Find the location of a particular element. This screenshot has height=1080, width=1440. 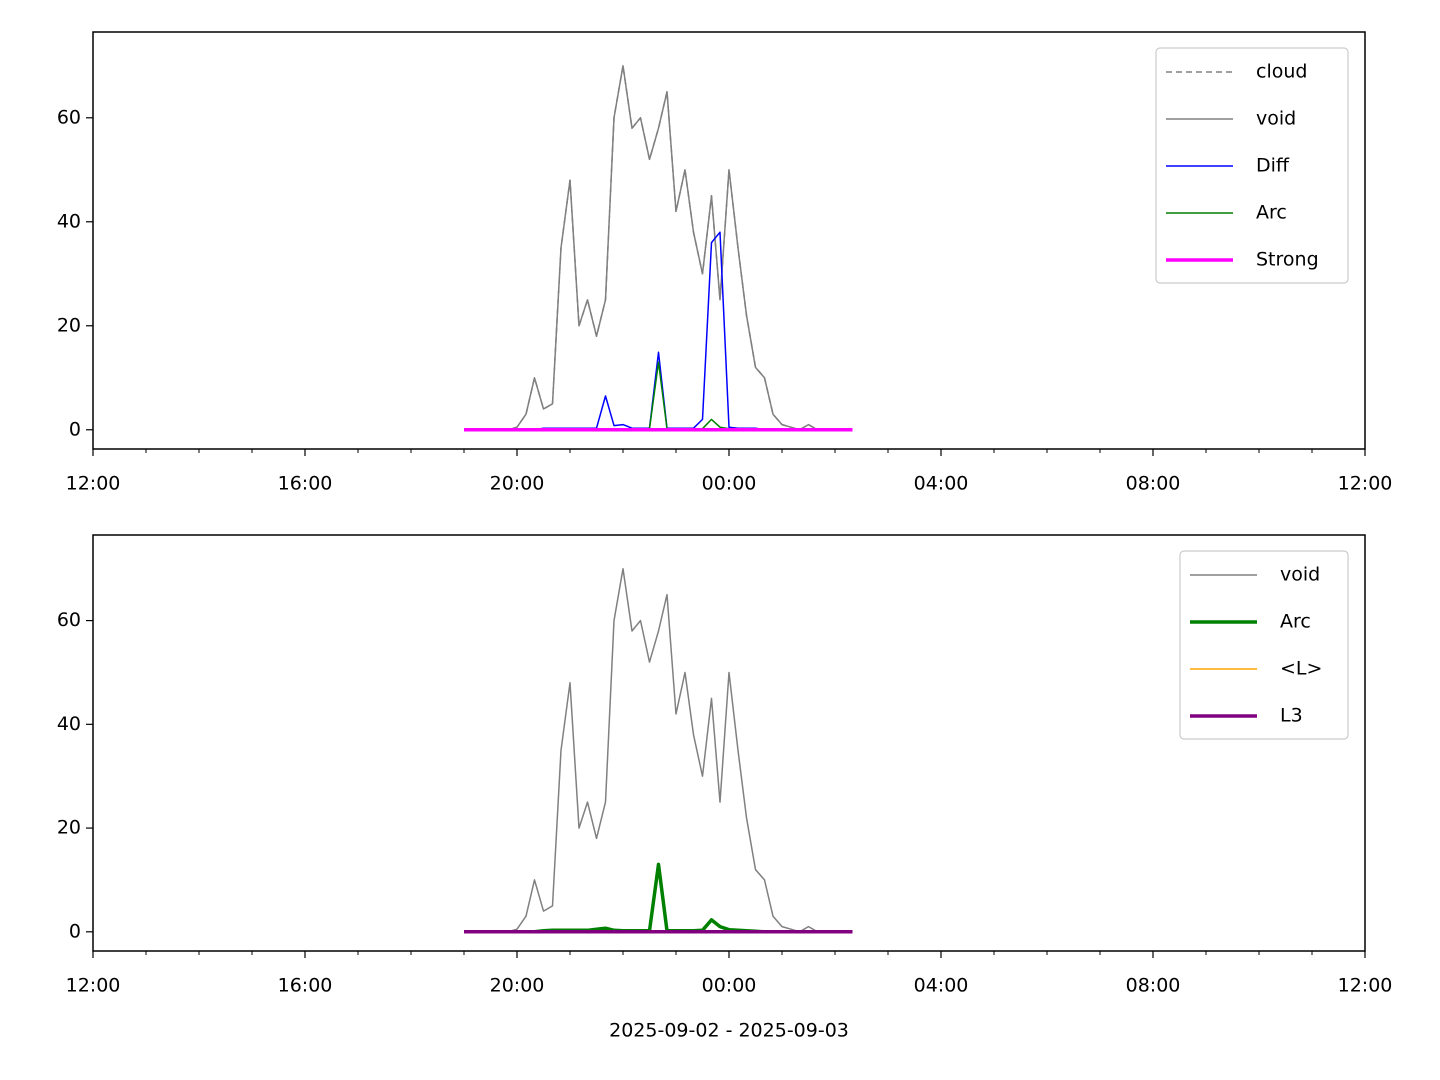

legend: cloud void Diff Arc Strong is located at coordinates (1252, 165).